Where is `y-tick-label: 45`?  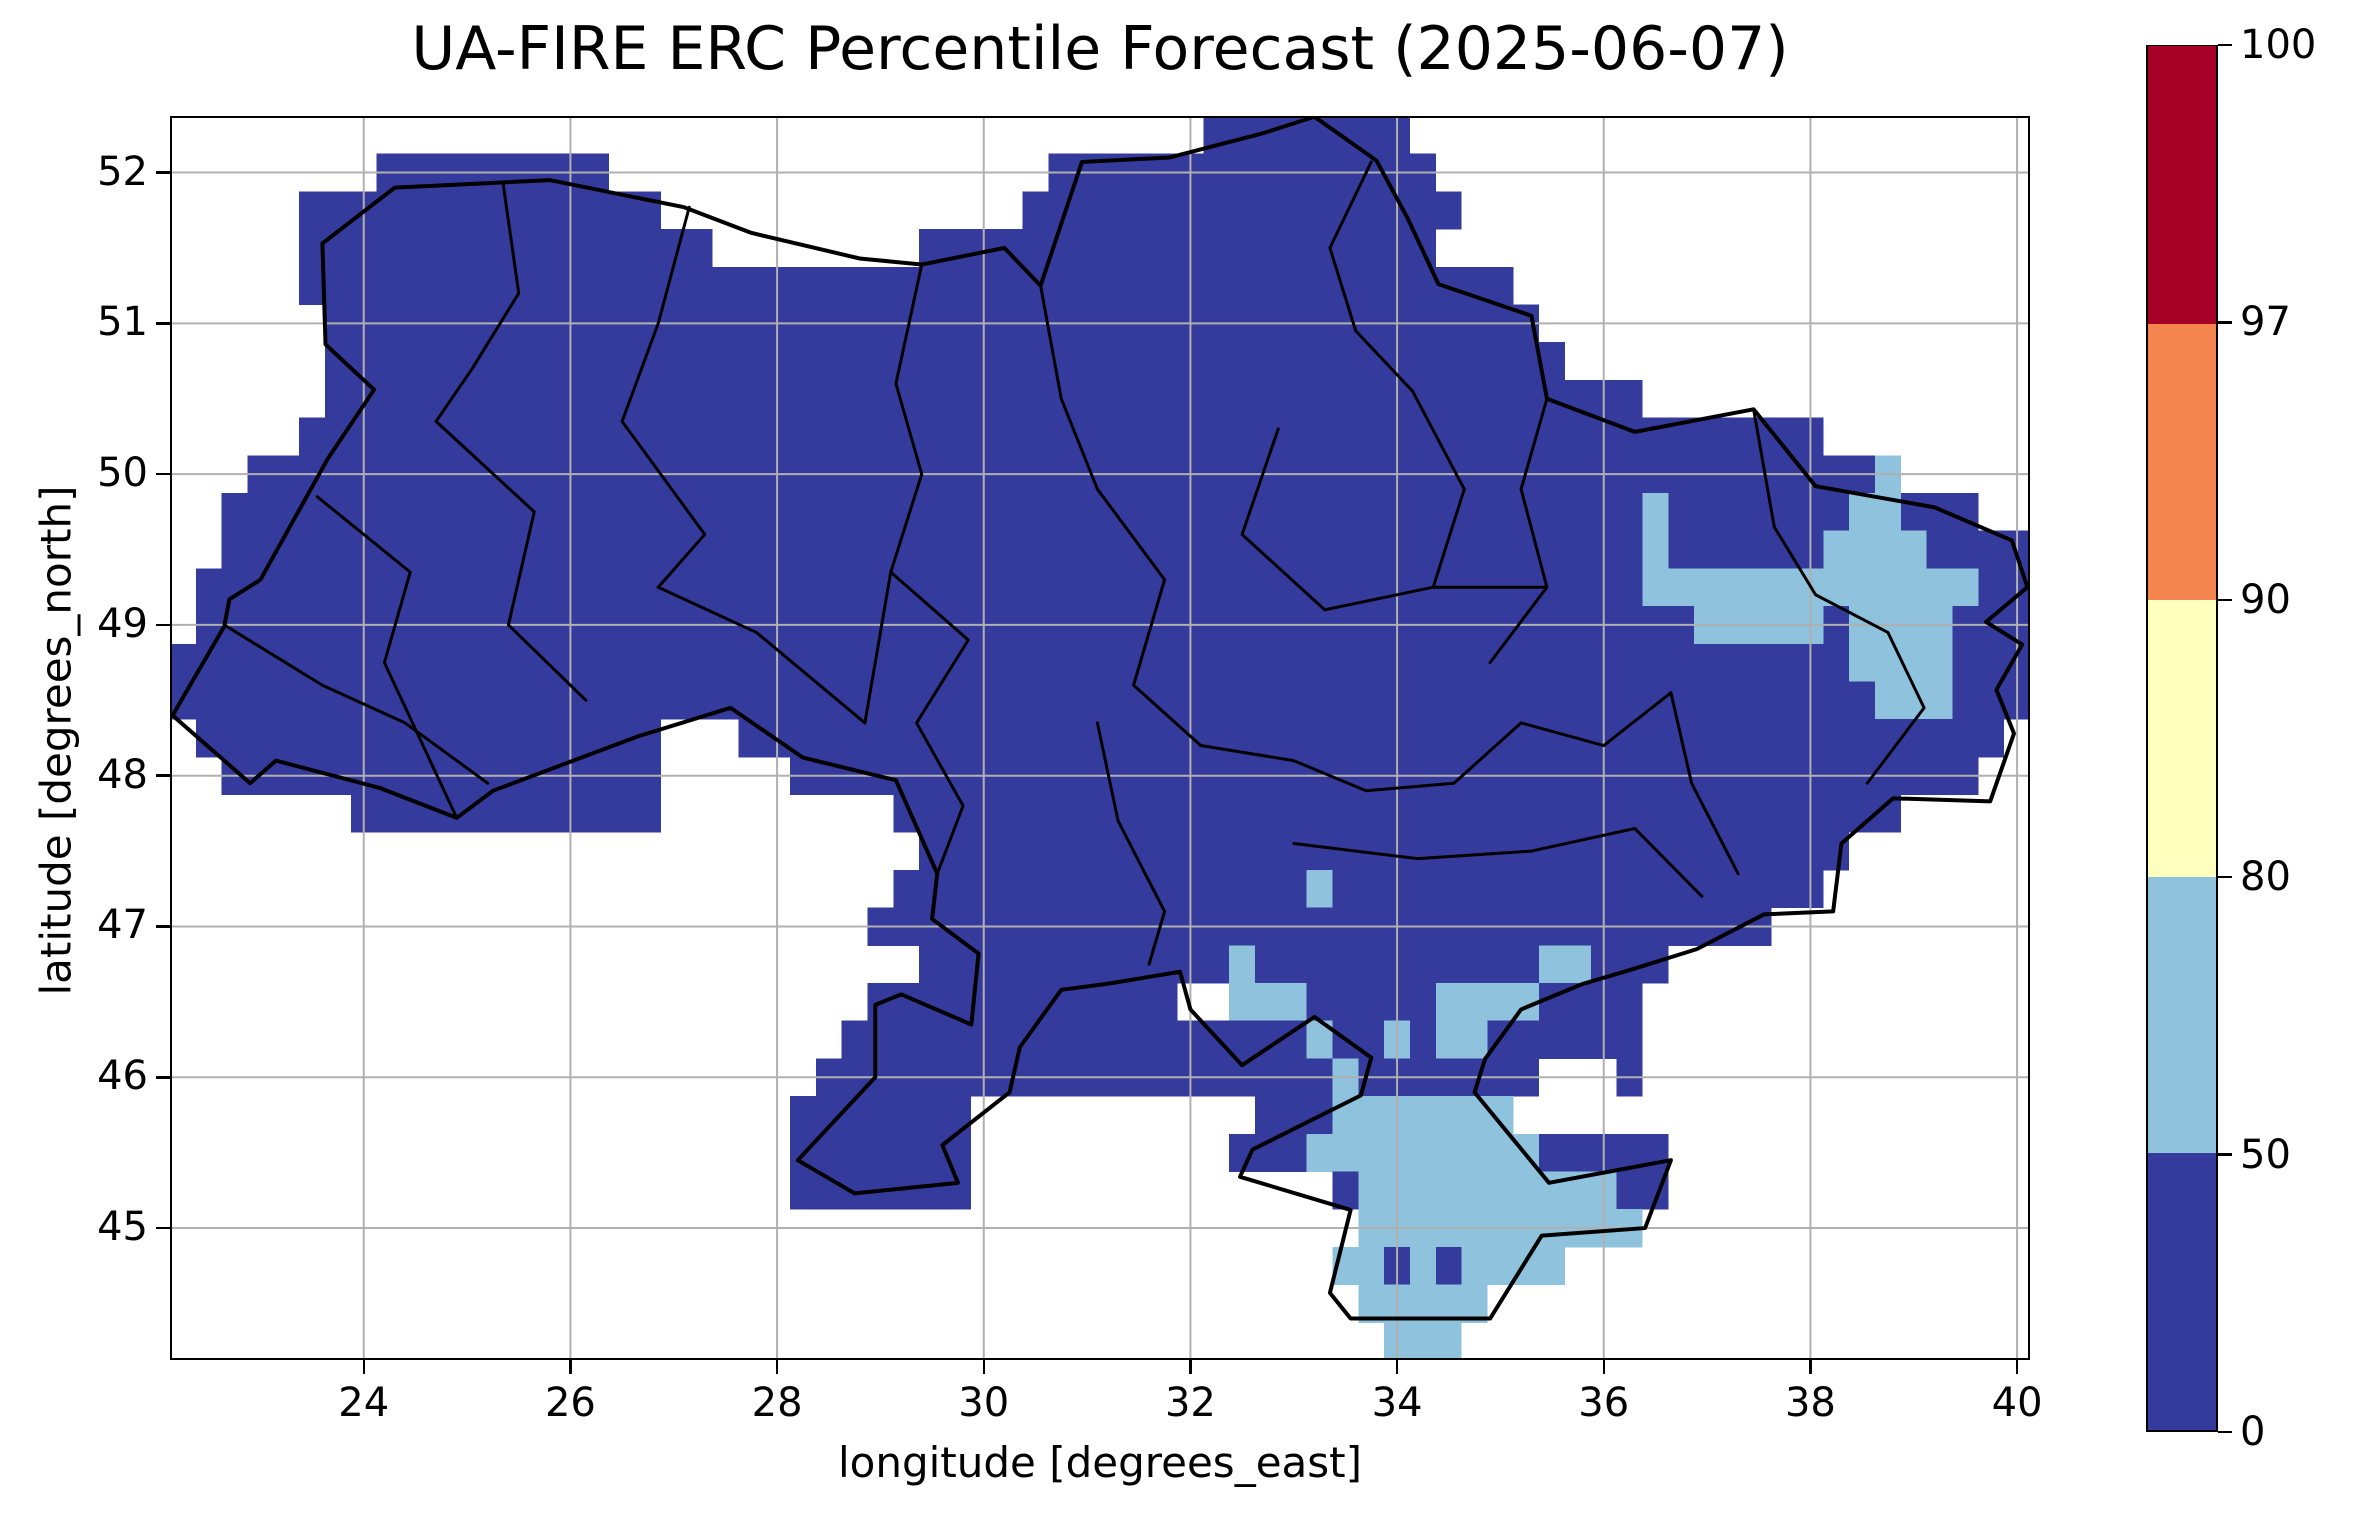 y-tick-label: 45 is located at coordinates (122, 1227).